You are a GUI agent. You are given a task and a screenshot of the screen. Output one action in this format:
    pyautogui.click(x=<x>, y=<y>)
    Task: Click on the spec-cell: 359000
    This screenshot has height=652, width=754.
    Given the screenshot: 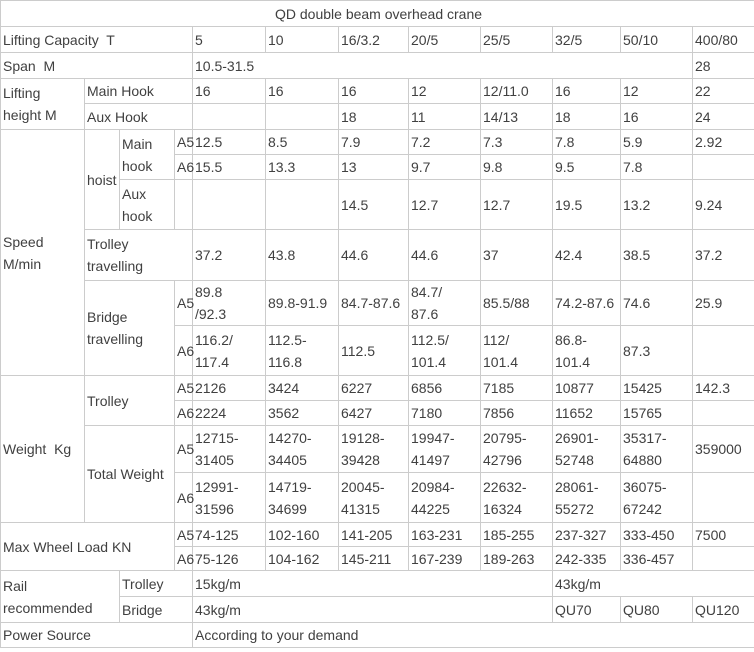 What is the action you would take?
    pyautogui.click(x=722, y=449)
    